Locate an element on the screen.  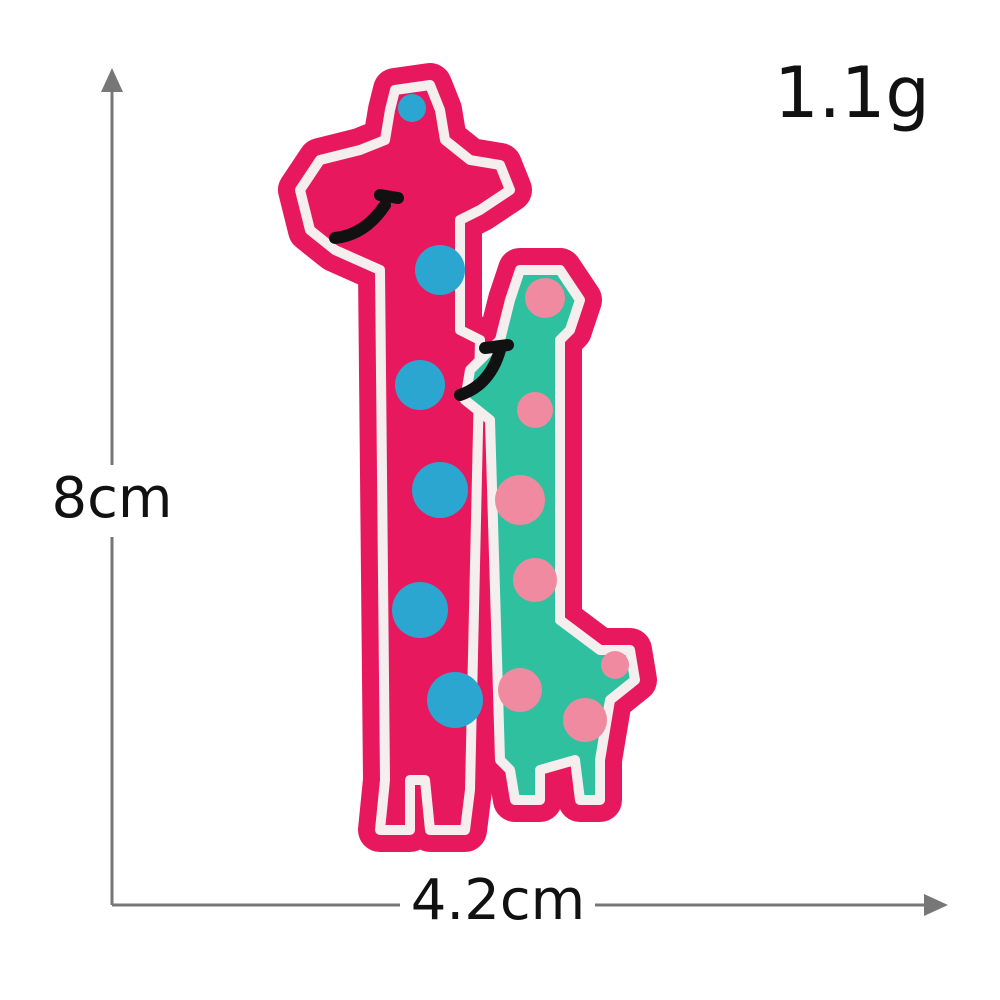
big-eye-lash is located at coordinates (389, 196).